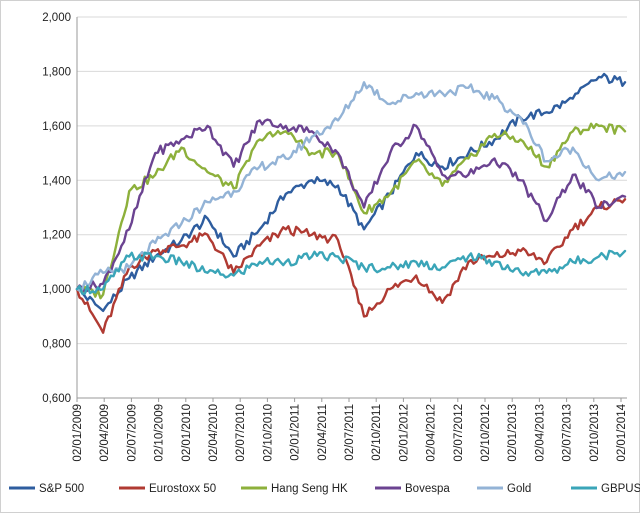  I want to click on legend-label: S&P 500, so click(61, 489).